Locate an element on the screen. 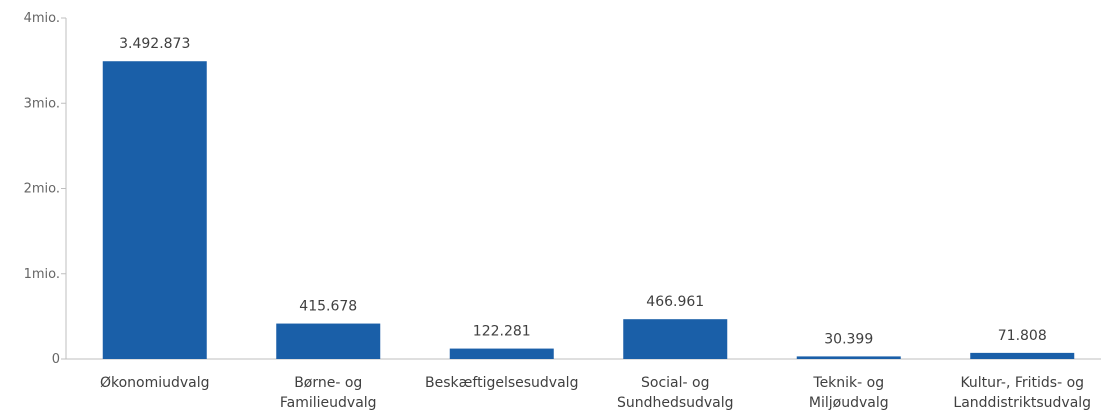 The height and width of the screenshot is (415, 1101). category-label-line: Børne- og is located at coordinates (328, 383).